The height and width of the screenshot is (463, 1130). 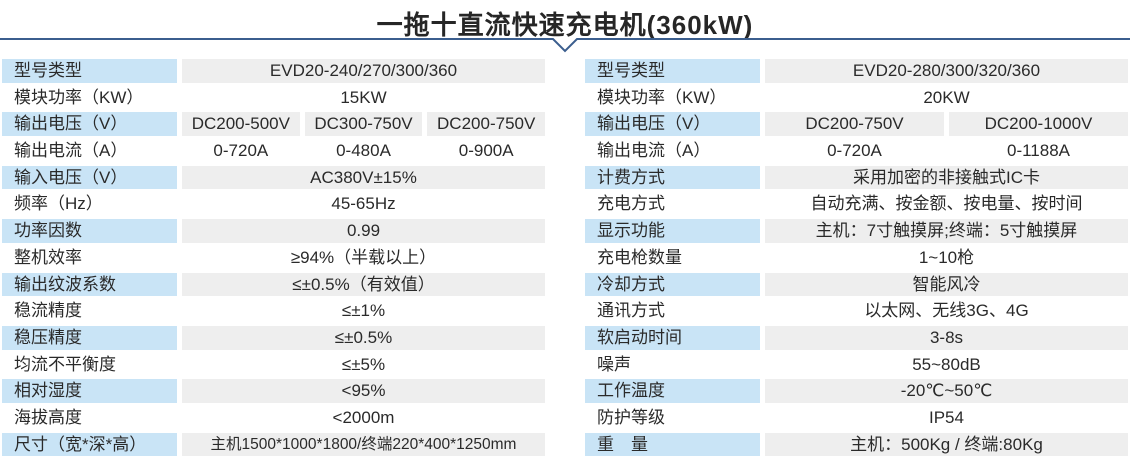 What do you see at coordinates (672, 337) in the screenshot?
I see `spec-label: 软启动时间` at bounding box center [672, 337].